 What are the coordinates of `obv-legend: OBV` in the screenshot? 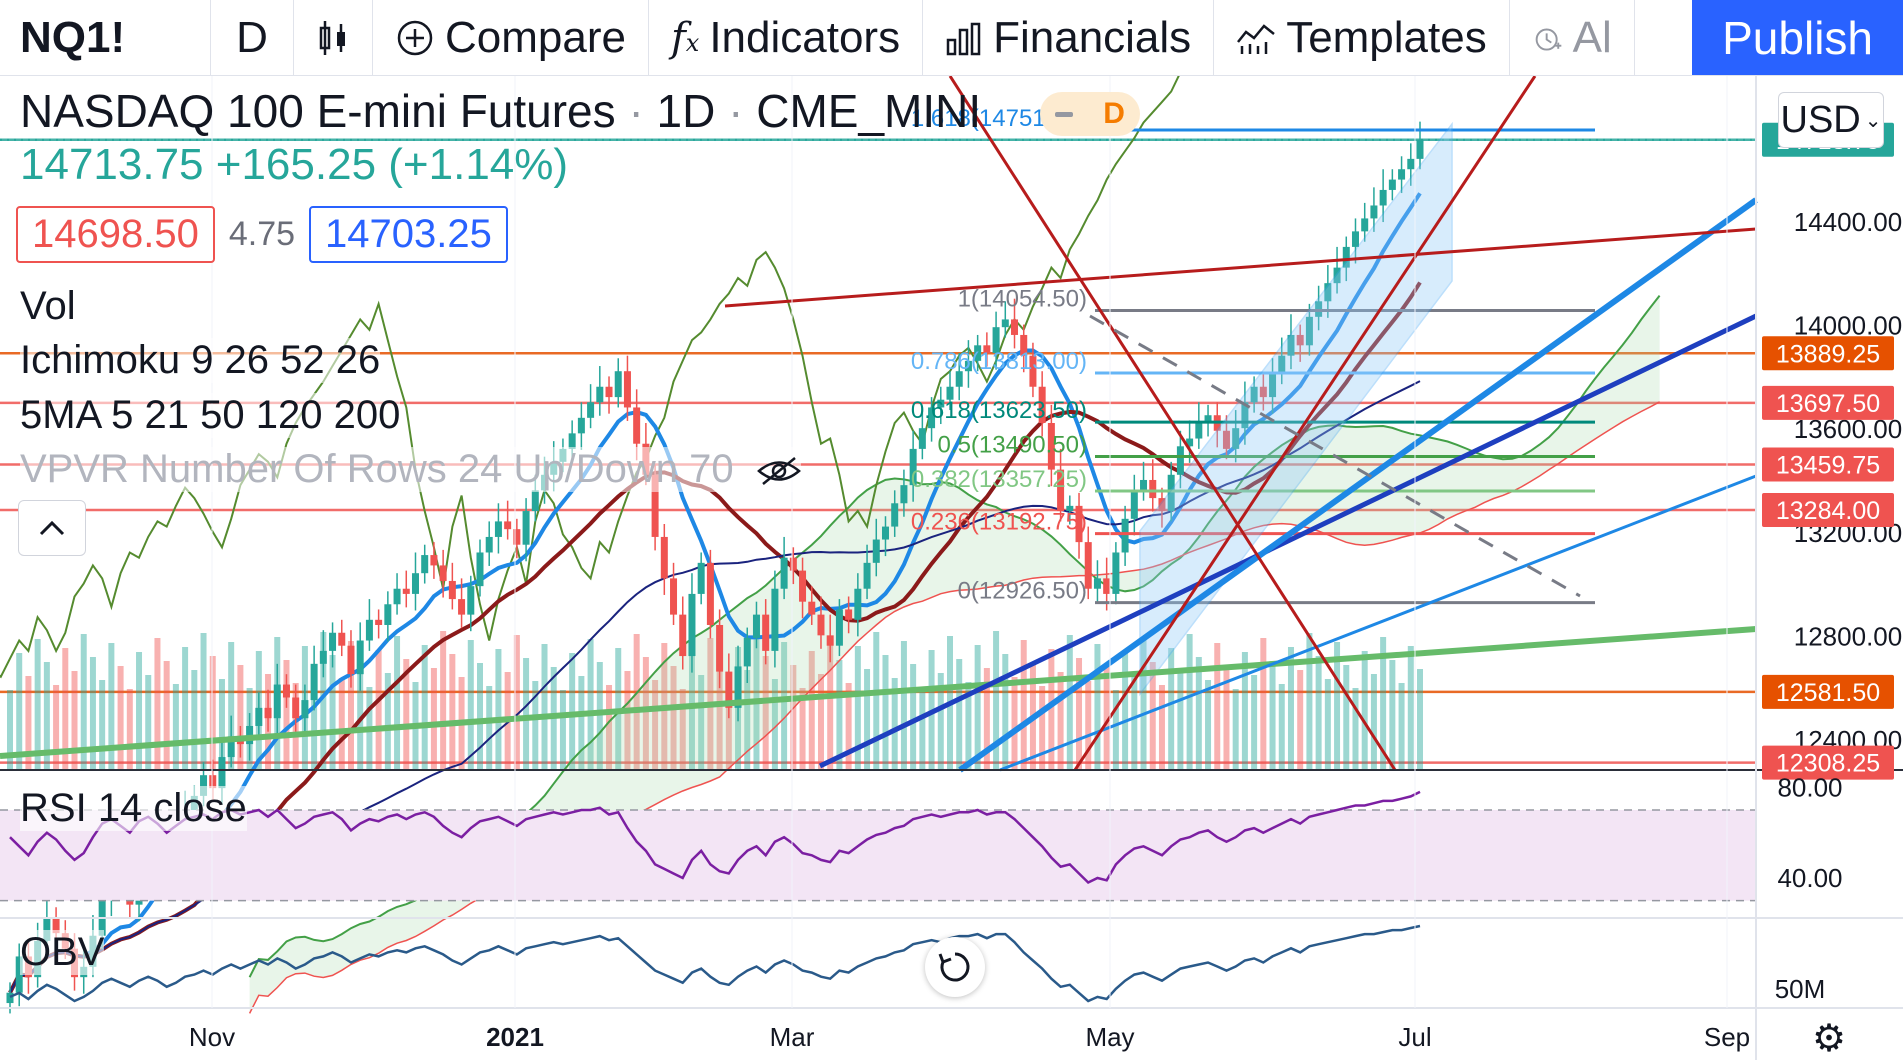 It's located at (62, 952).